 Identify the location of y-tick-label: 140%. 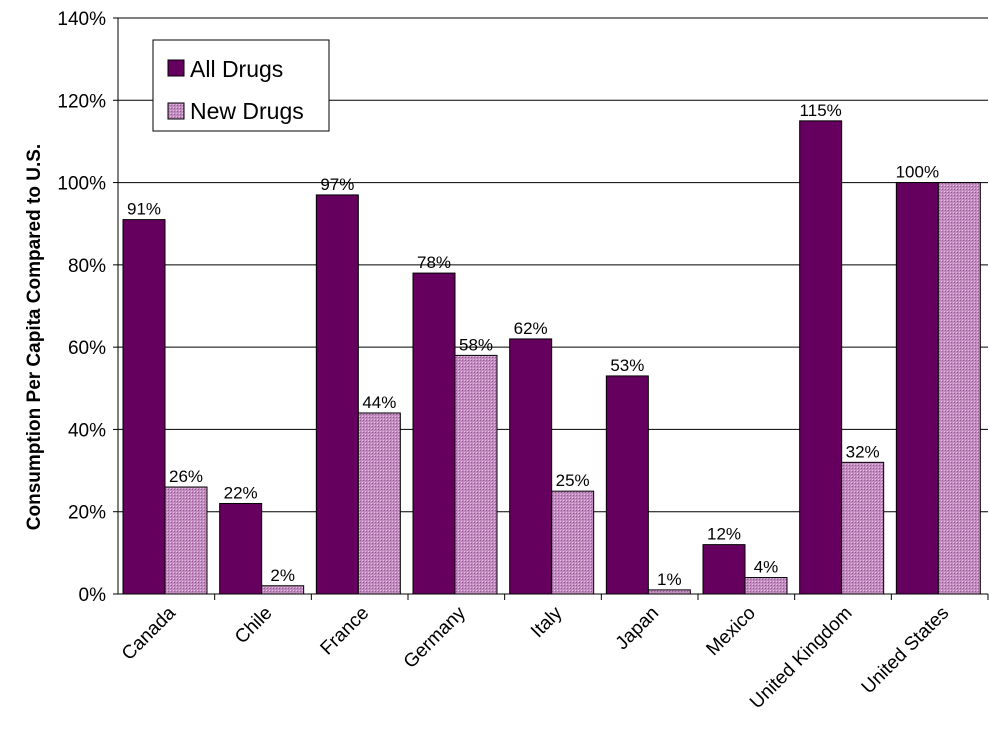
(81, 19).